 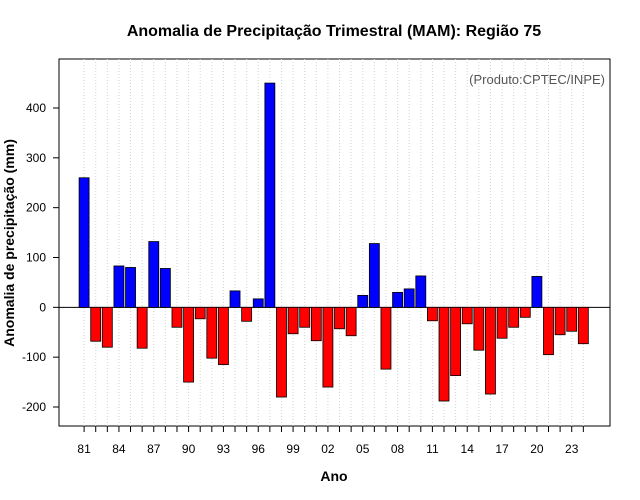 I want to click on bar-2017, so click(x=502, y=322).